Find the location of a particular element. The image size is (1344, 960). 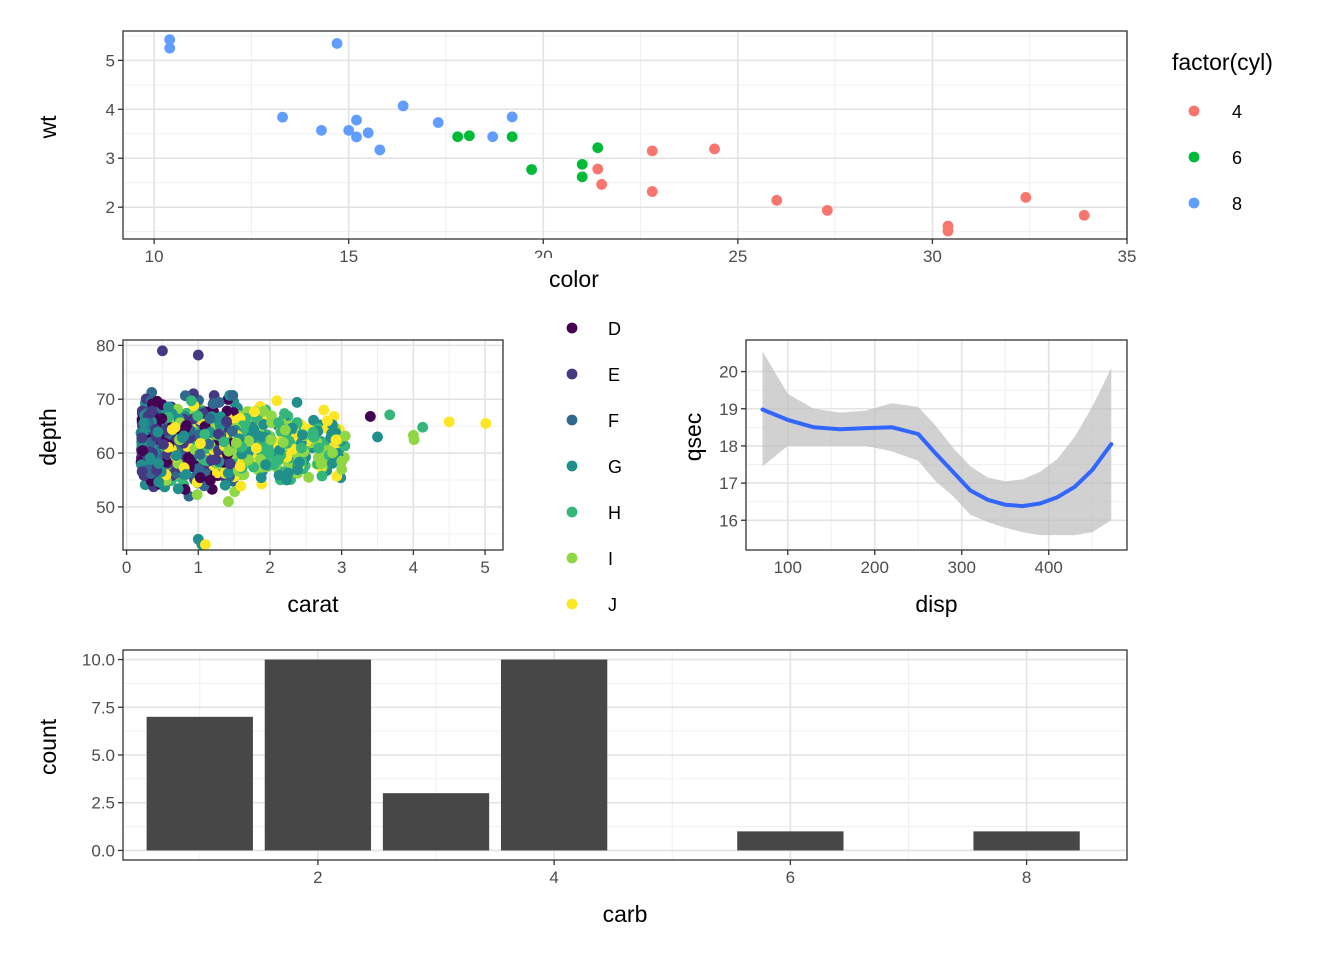

p2-y-tick-label: 50 is located at coordinates (105, 507).